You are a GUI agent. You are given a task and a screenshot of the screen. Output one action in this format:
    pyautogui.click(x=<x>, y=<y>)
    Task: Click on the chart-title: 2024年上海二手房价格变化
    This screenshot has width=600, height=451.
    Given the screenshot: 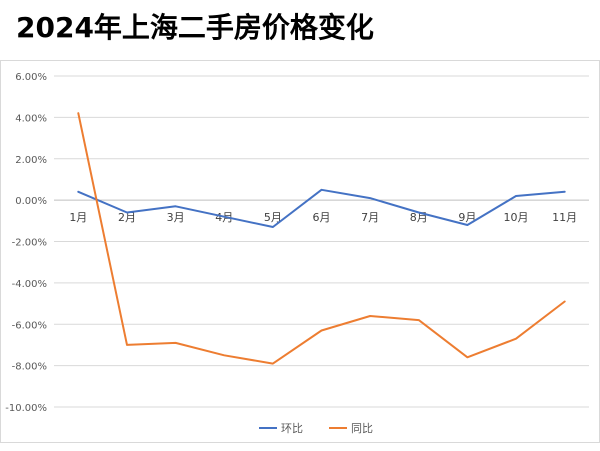 What is the action you would take?
    pyautogui.click(x=195, y=27)
    